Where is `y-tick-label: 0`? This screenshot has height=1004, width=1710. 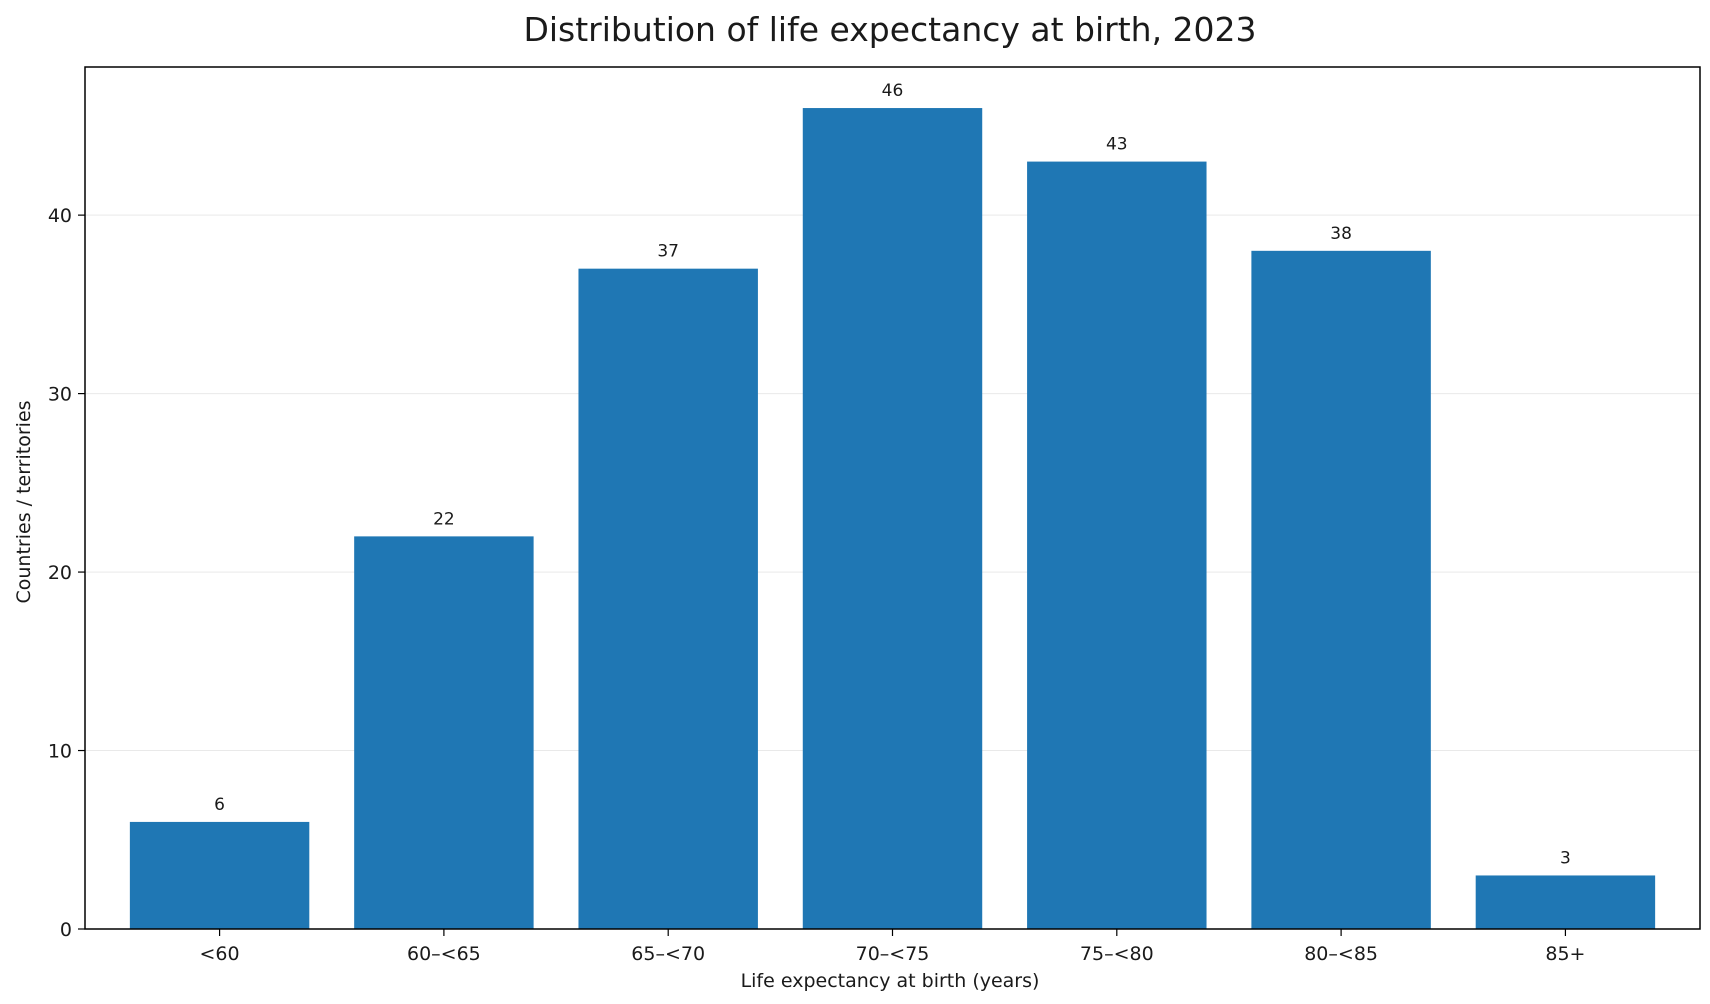
y-tick-label: 0 is located at coordinates (66, 930).